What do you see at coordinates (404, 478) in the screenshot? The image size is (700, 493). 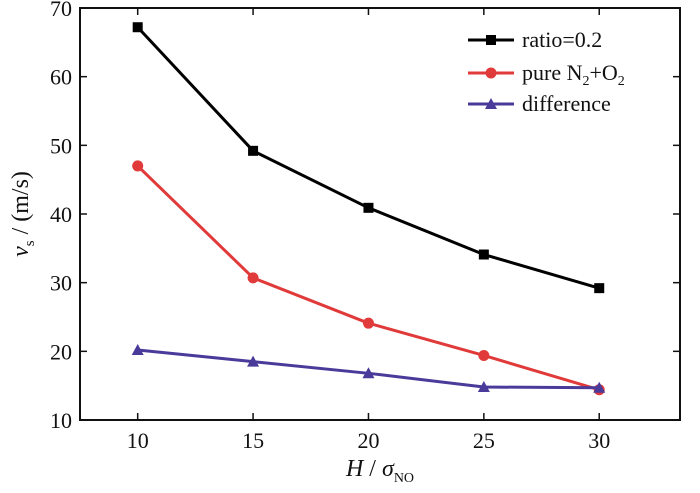 I see `x-axis-label-sub: NO` at bounding box center [404, 478].